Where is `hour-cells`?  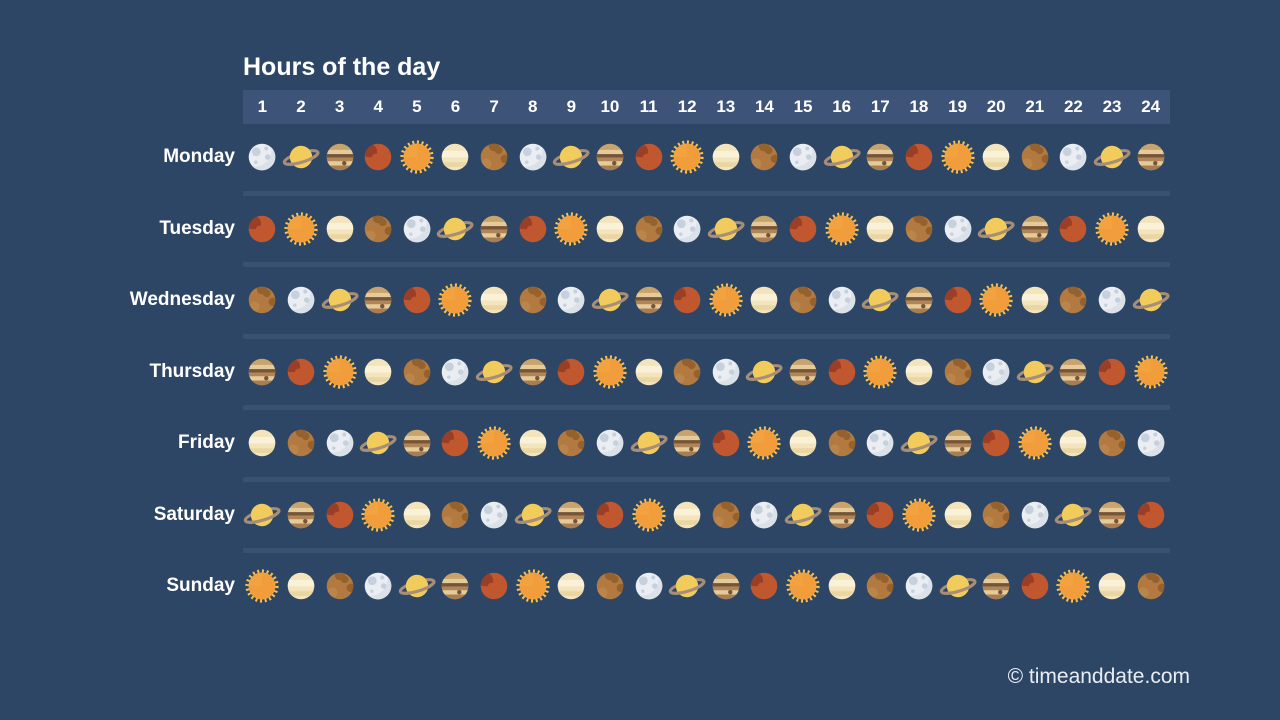 hour-cells is located at coordinates (706, 229).